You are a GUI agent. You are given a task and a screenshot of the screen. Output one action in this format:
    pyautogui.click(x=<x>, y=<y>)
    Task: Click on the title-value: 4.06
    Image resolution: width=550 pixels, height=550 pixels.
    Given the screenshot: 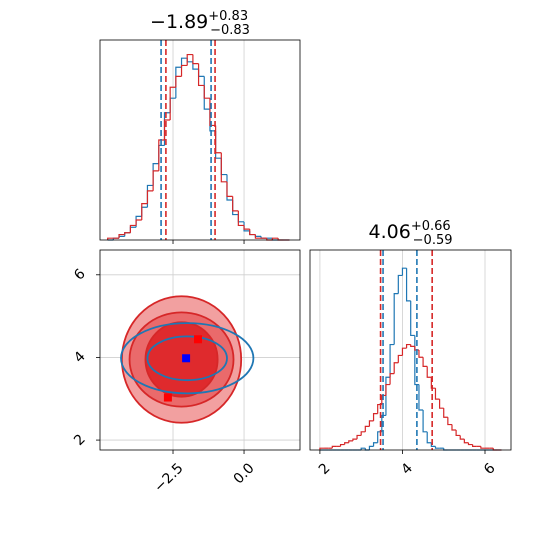 What is the action you would take?
    pyautogui.click(x=390, y=232)
    